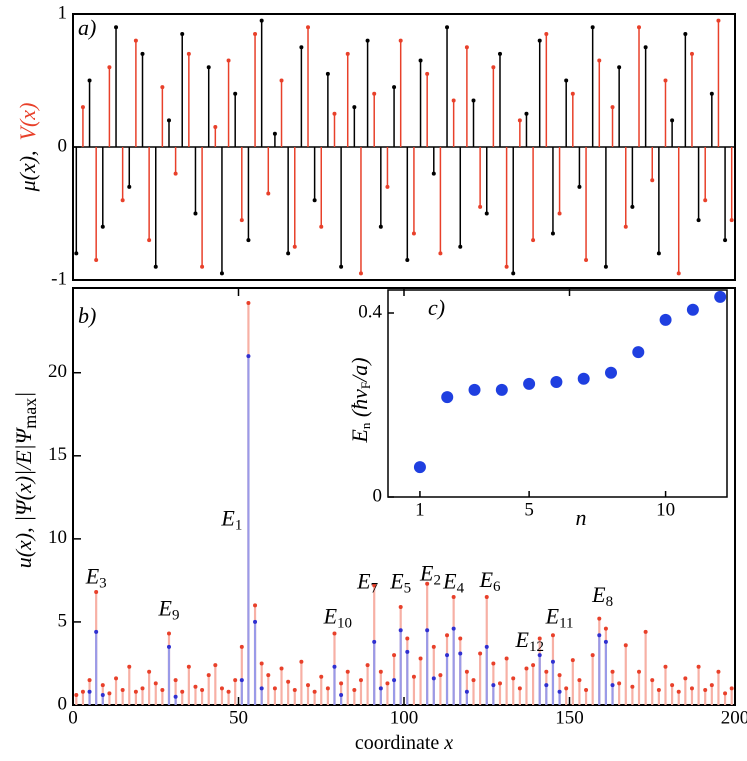 The image size is (747, 761). Describe the element at coordinates (103, 584) in the screenshot. I see `energy-label-sub: 3` at that location.